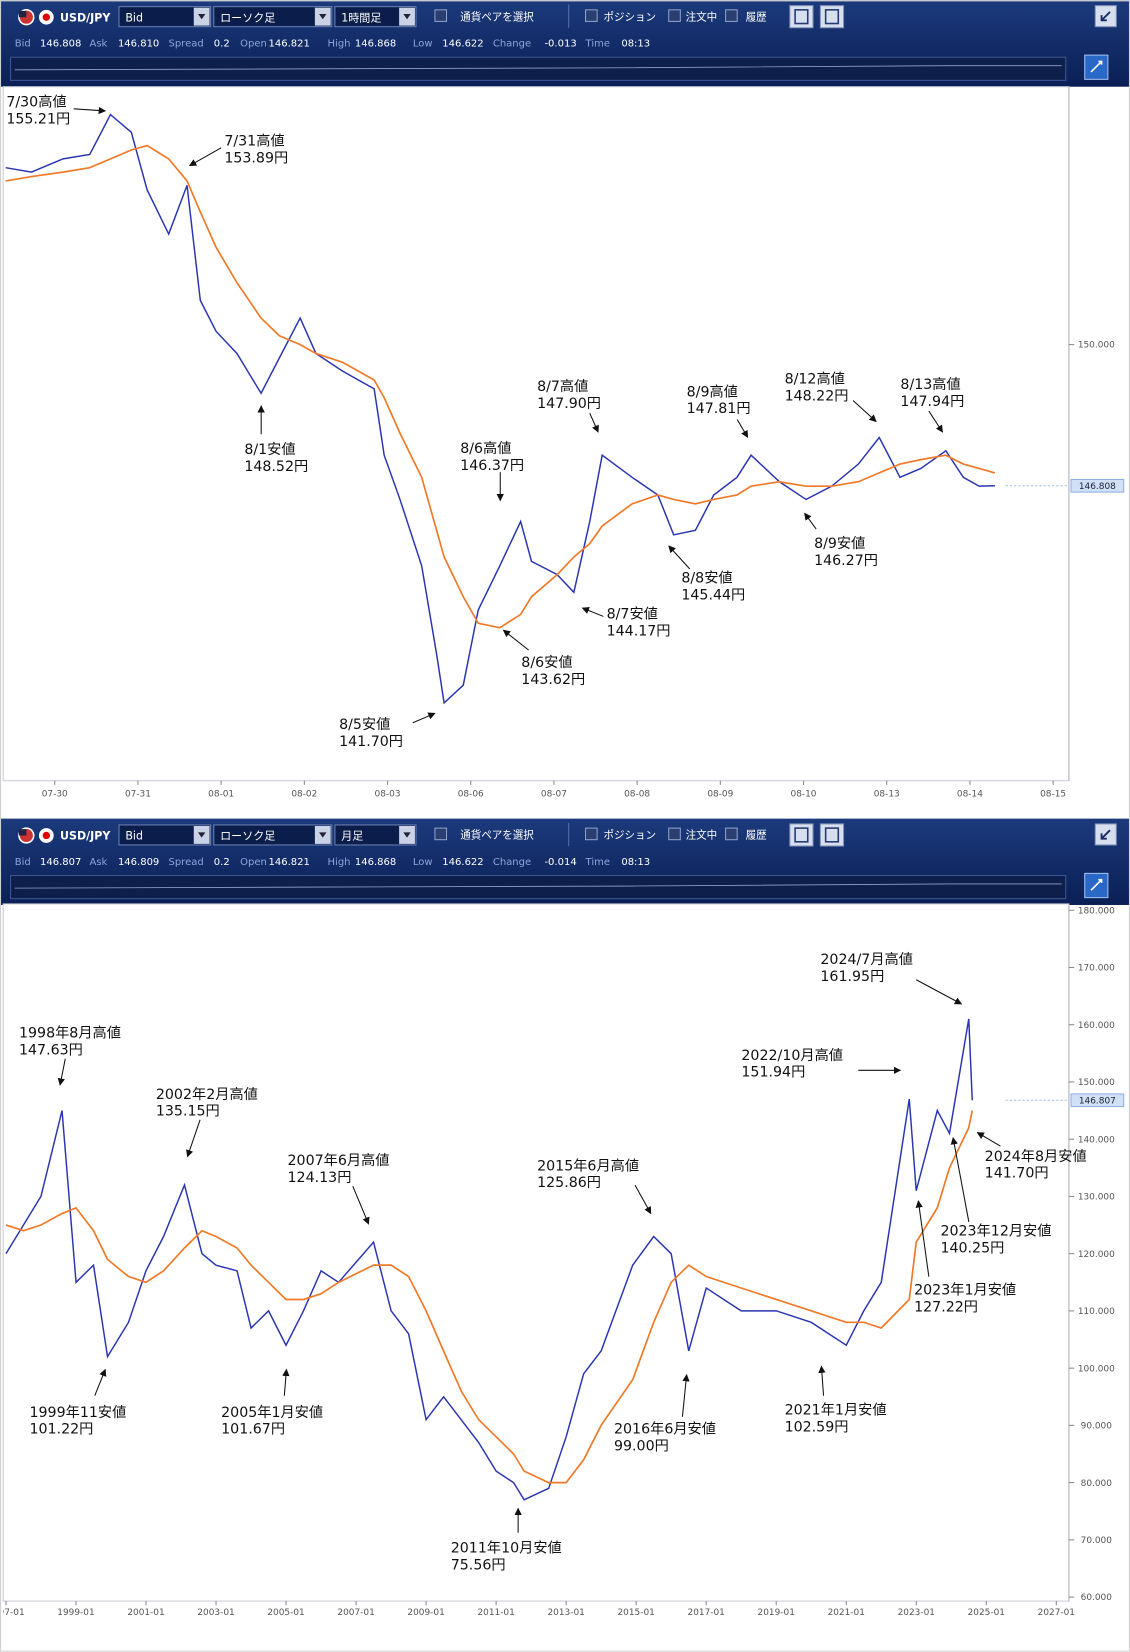 The image size is (1130, 1652). What do you see at coordinates (972, 1249) in the screenshot?
I see `annotation-price: 140.25円` at bounding box center [972, 1249].